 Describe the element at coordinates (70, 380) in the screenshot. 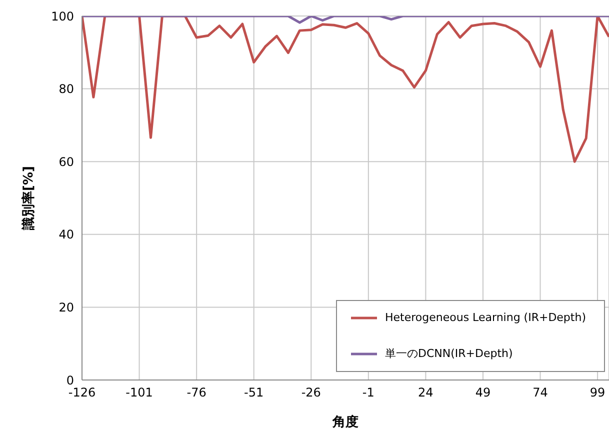

I see `y-tick-label: 0` at that location.